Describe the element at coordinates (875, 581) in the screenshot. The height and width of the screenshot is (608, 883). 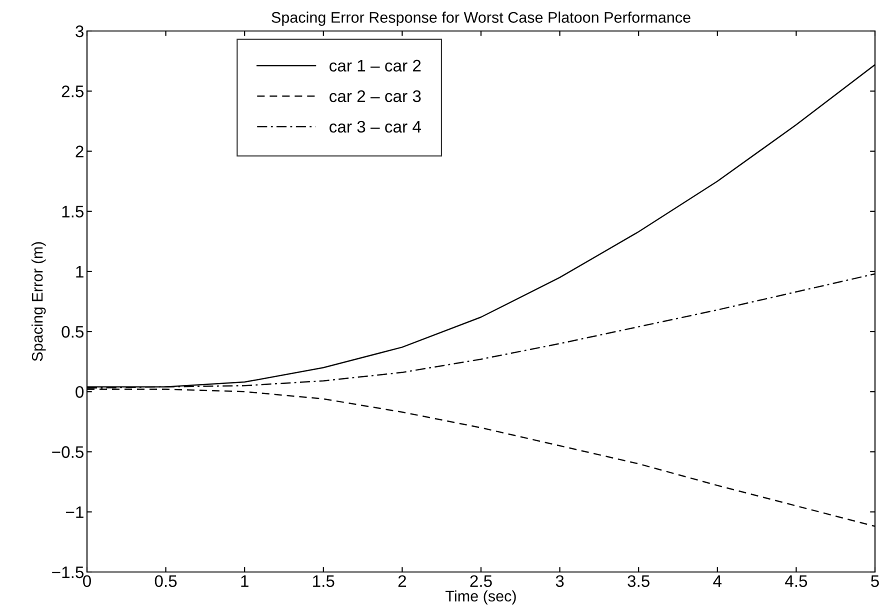
I see `x-tick-label: 5` at that location.